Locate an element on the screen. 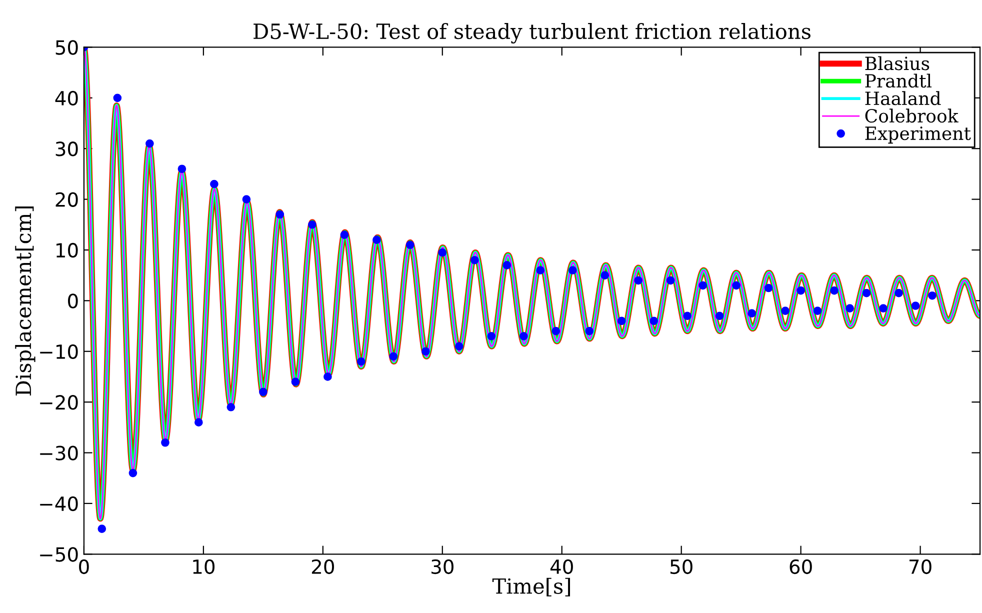  x-tick-label: 20 is located at coordinates (323, 566).